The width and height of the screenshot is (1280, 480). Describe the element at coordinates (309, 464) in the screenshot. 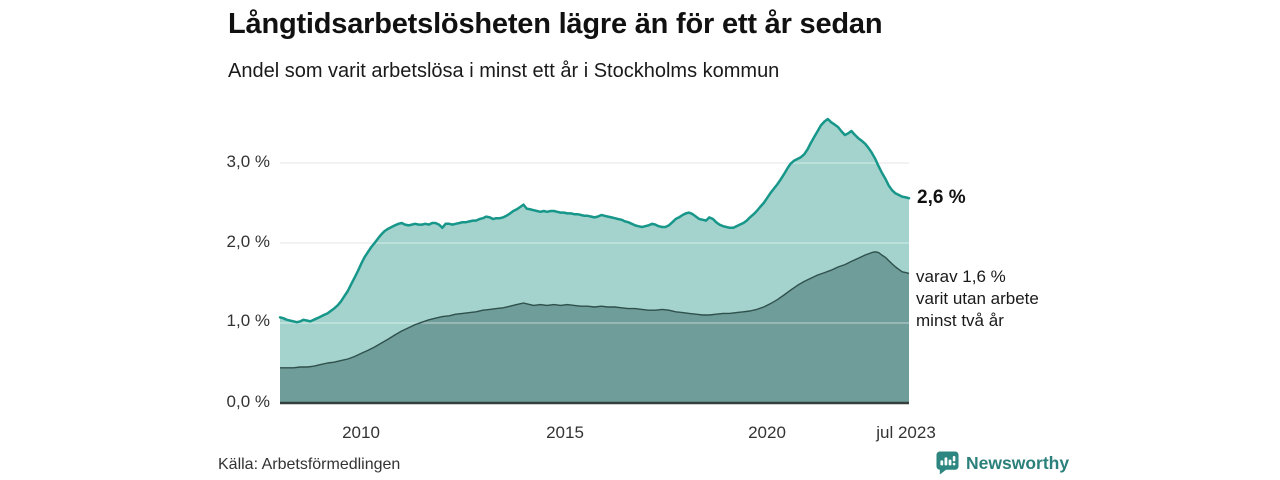

I see `source-note: Källa: Arbetsförmedlingen` at that location.